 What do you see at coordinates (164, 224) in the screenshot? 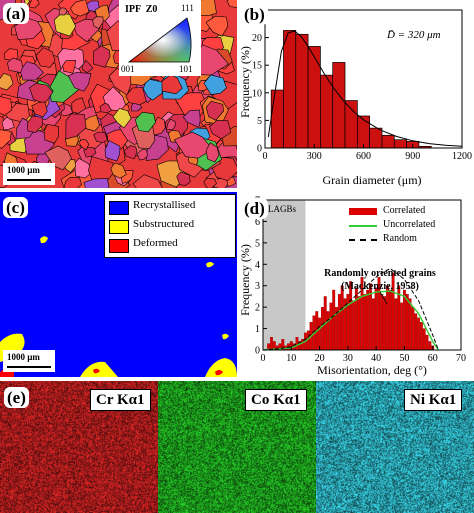
I see `legend-label-substructured: Substructured` at bounding box center [164, 224].